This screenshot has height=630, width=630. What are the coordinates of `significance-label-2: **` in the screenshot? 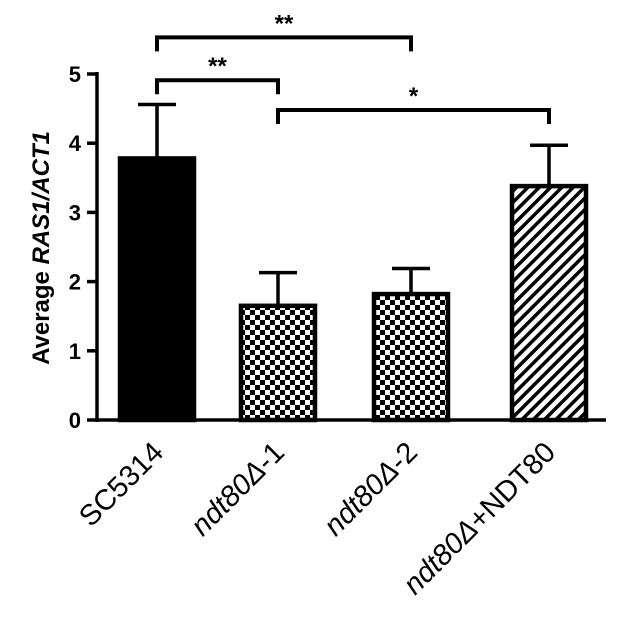 It's located at (217, 66).